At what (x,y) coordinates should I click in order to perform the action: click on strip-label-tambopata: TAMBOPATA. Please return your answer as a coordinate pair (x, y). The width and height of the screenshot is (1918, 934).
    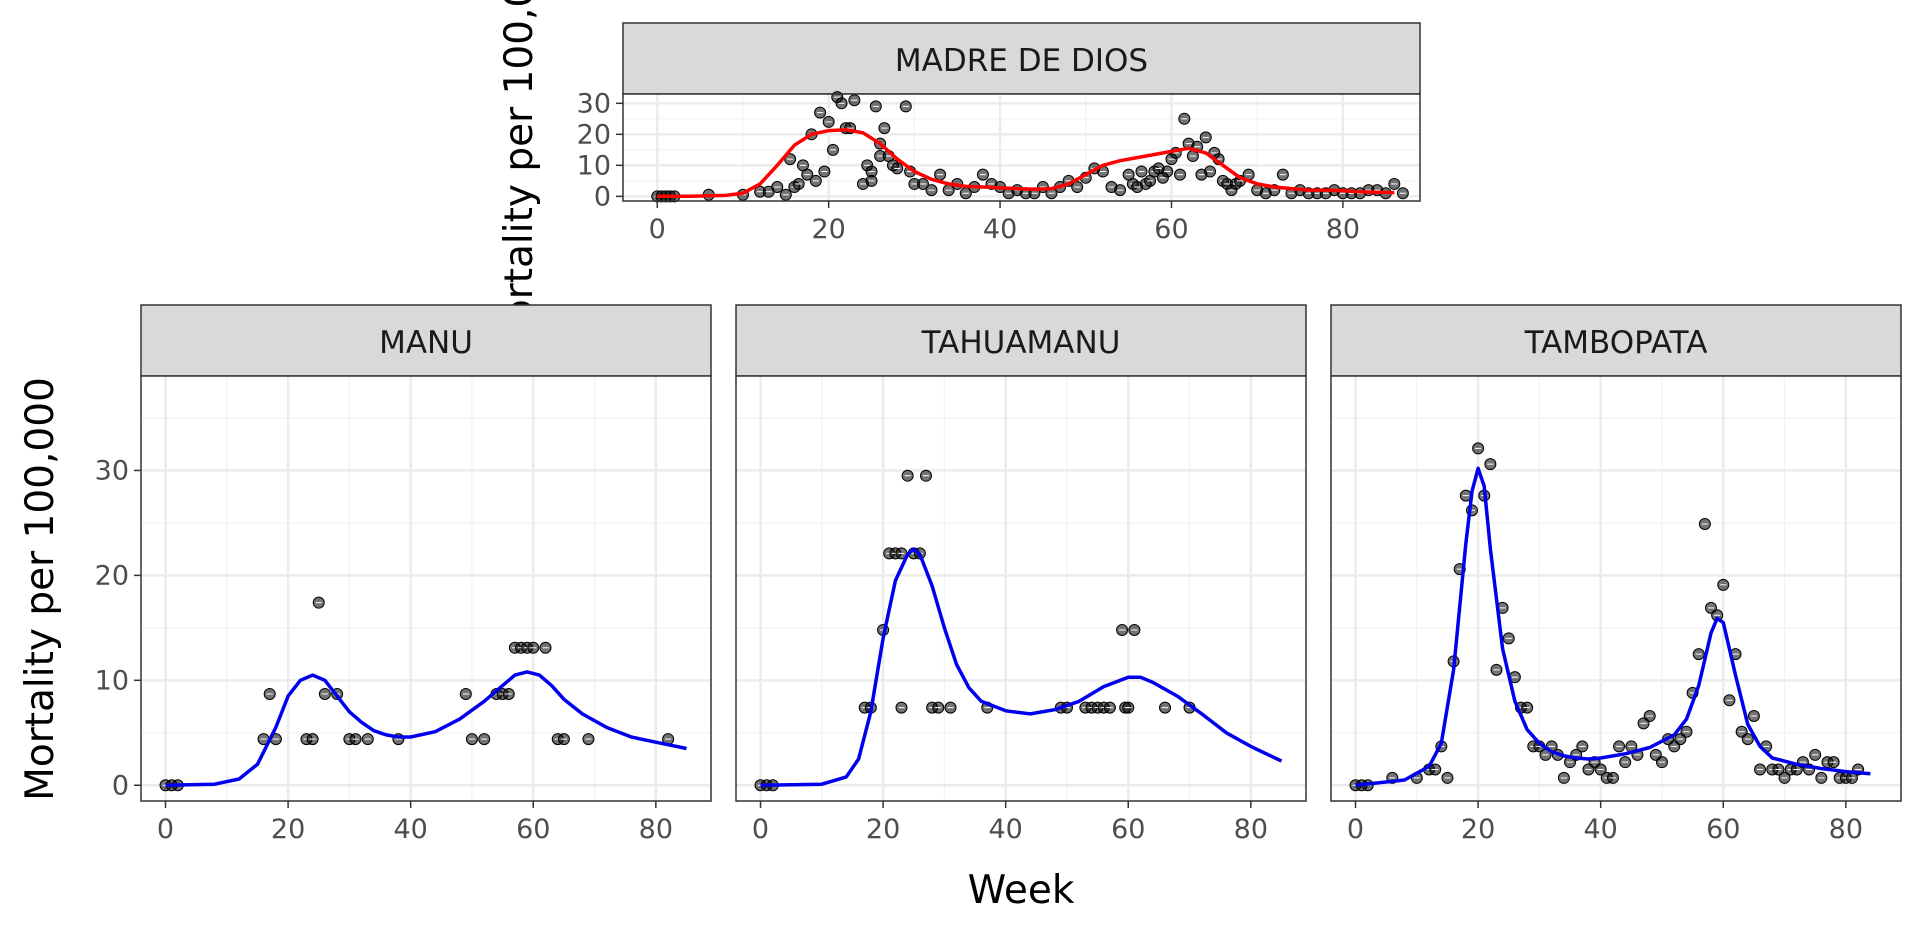
    Looking at the image, I should click on (1616, 343).